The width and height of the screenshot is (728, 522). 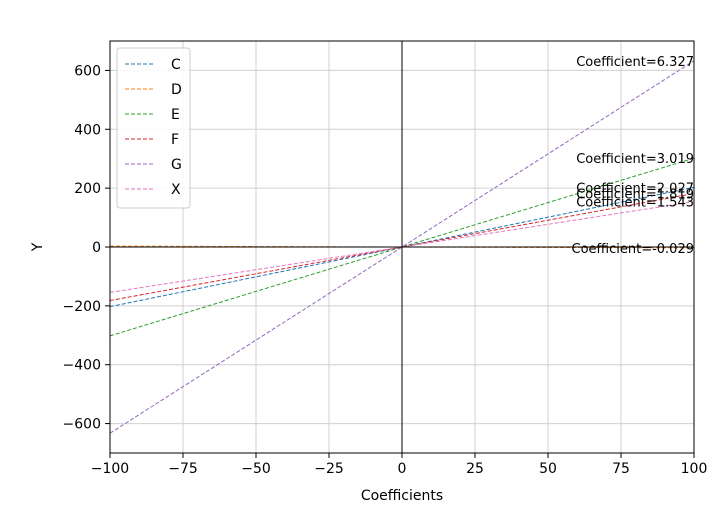 I want to click on x-tick-label: 50, so click(x=548, y=469).